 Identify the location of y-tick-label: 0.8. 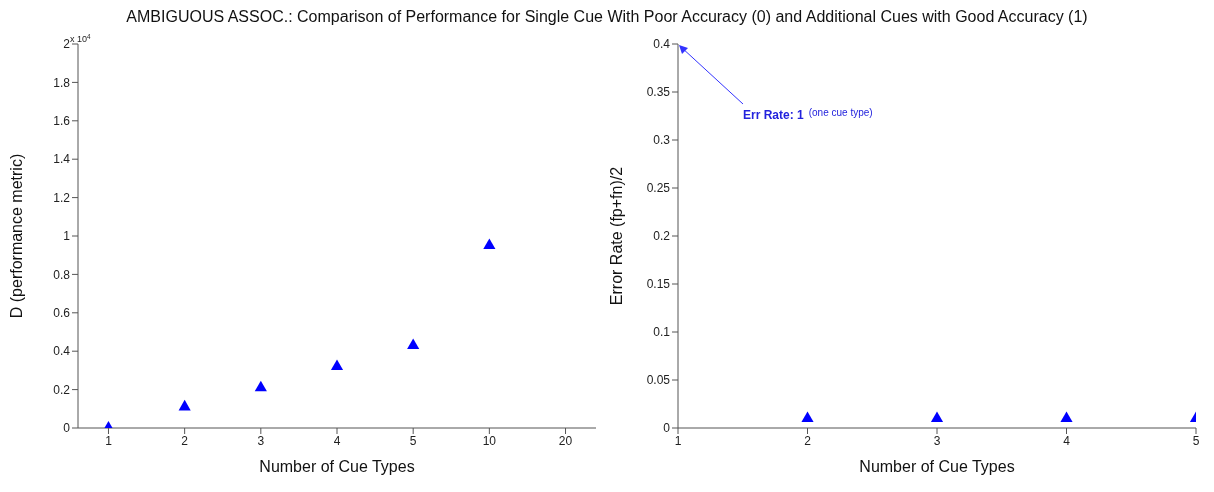
(62, 274).